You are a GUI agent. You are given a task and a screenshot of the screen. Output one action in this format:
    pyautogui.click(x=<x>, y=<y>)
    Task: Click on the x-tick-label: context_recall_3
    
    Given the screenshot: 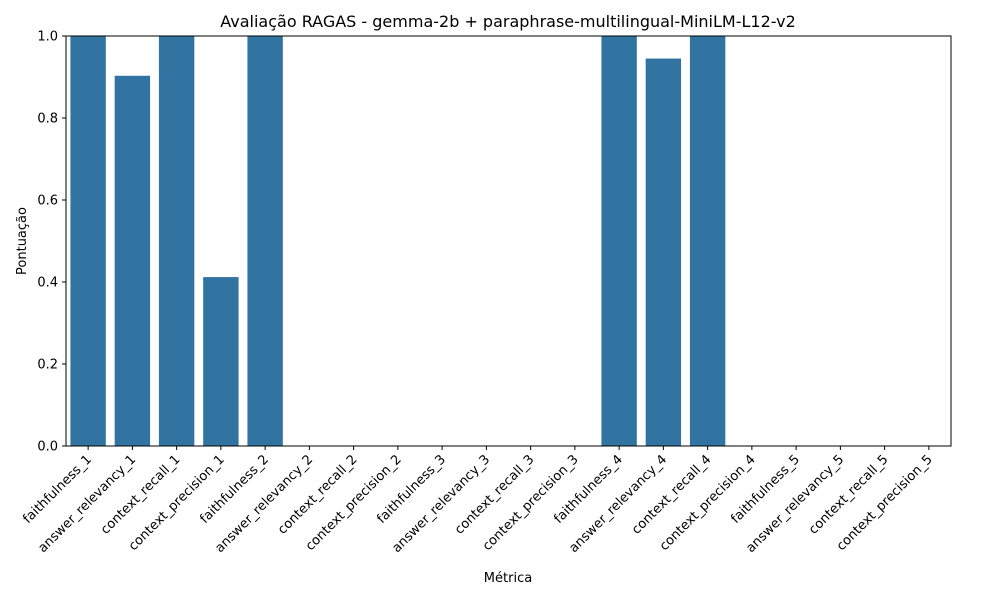 What is the action you would take?
    pyautogui.click(x=494, y=494)
    